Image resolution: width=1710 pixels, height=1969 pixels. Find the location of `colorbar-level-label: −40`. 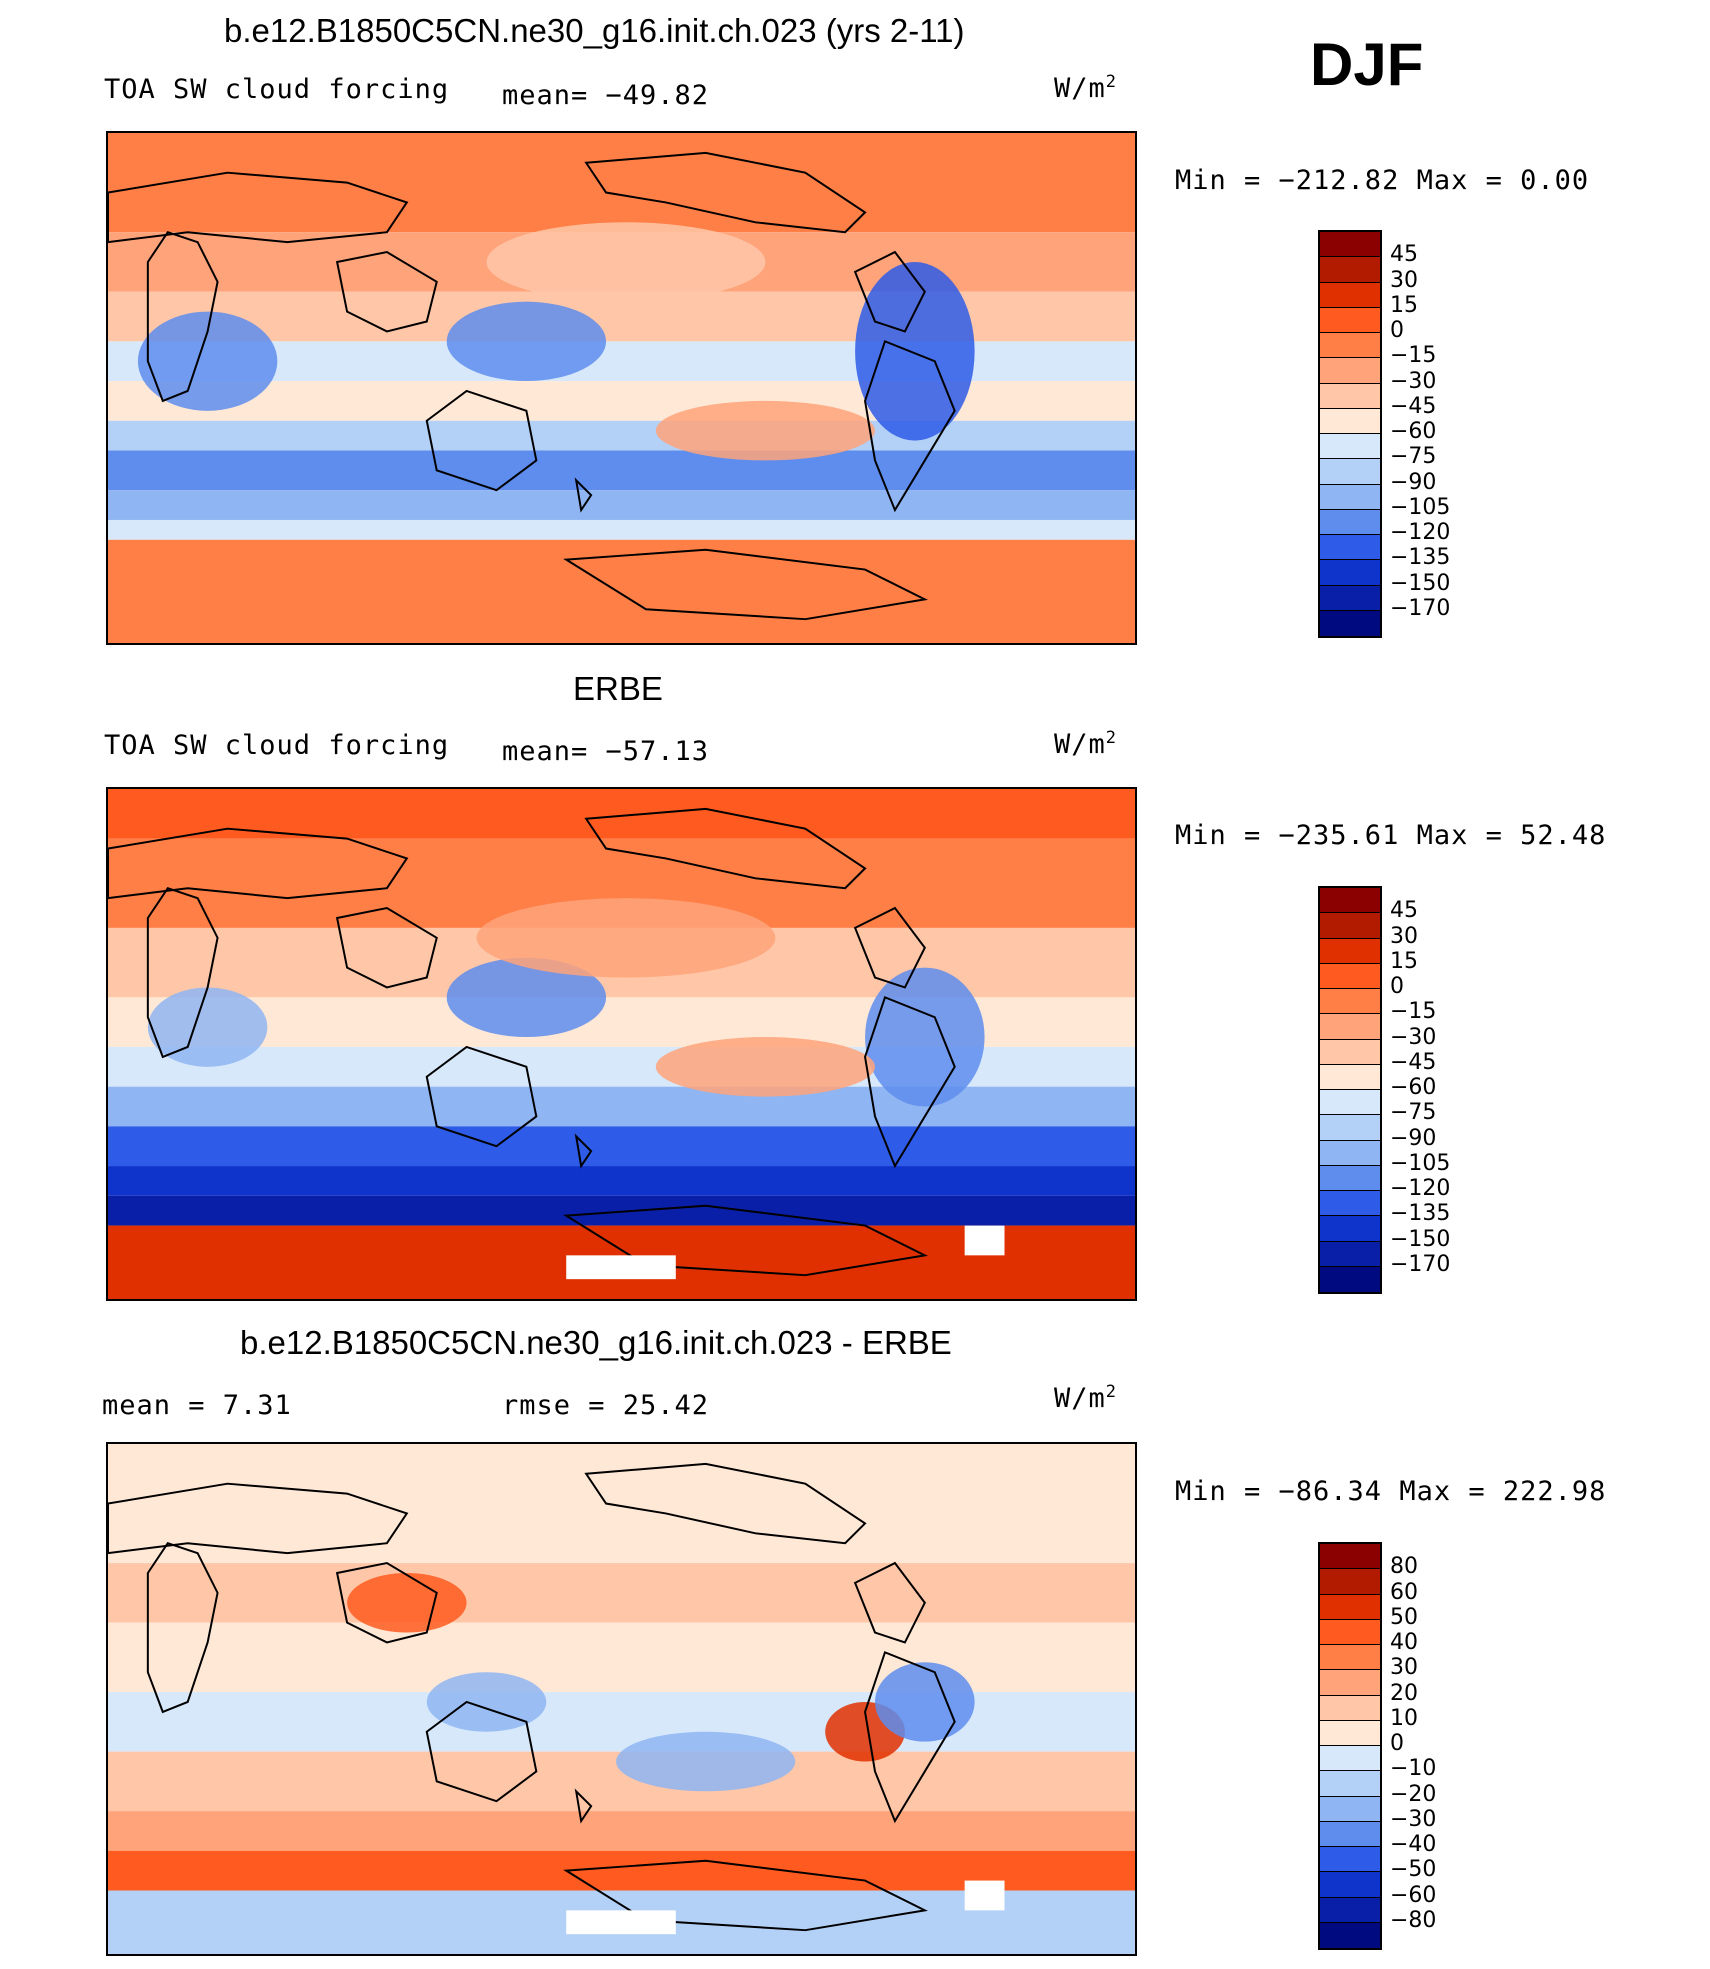

colorbar-level-label: −40 is located at coordinates (1413, 1844).